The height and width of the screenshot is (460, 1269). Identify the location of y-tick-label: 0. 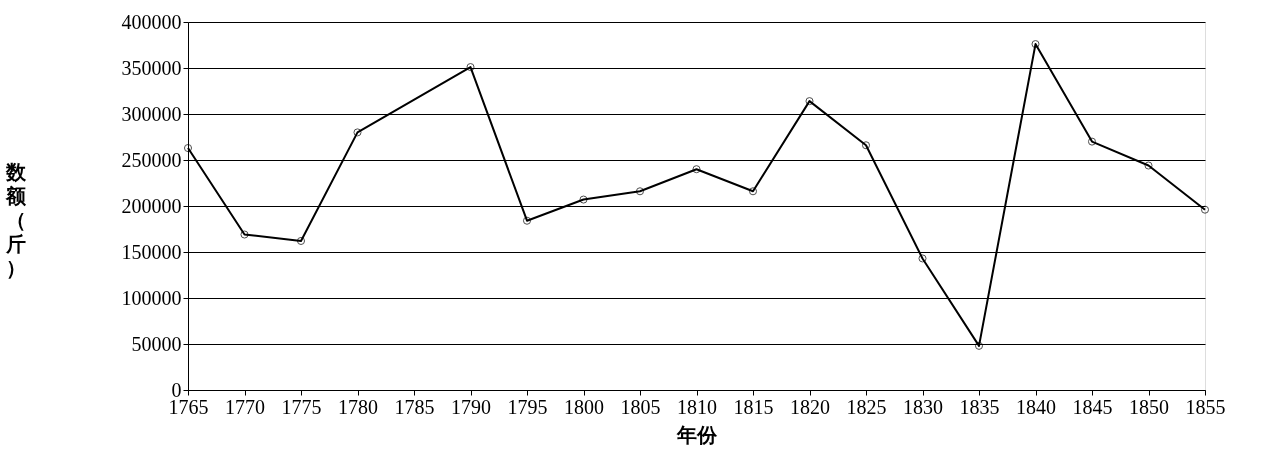
(176, 389).